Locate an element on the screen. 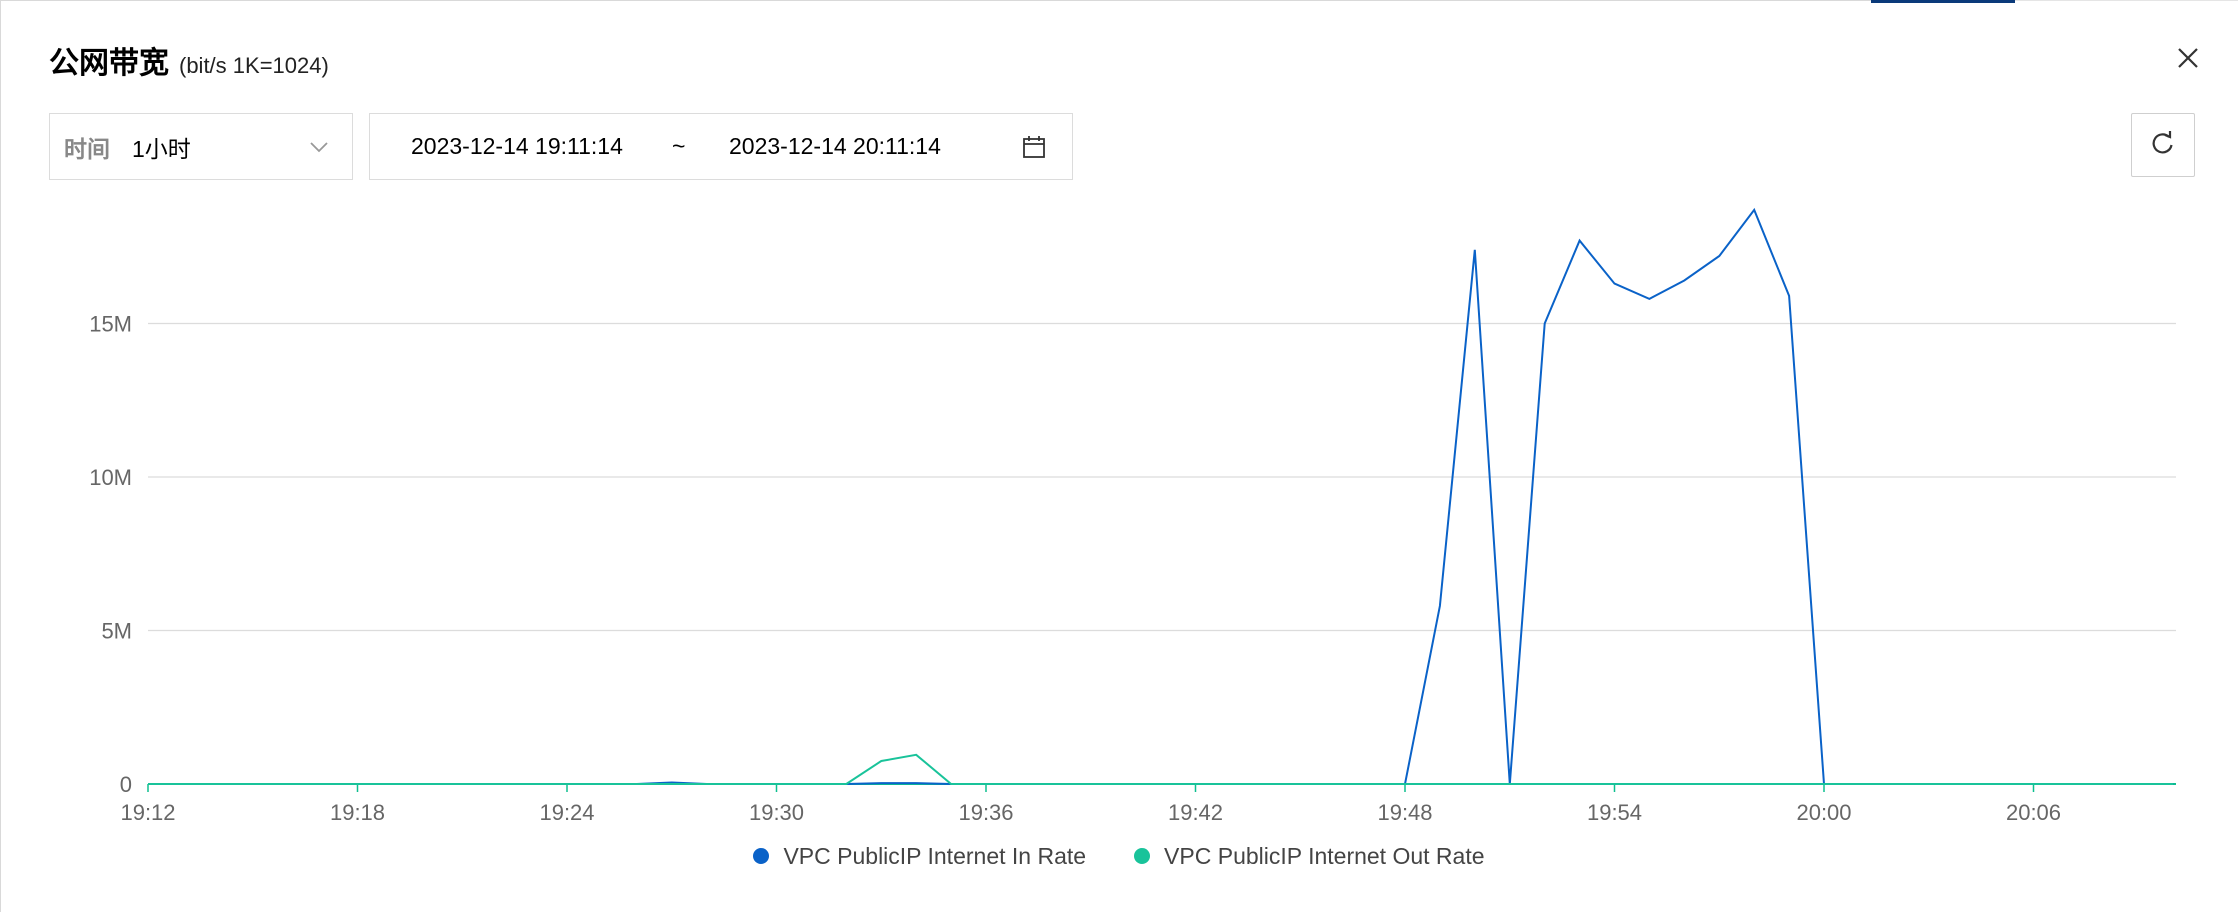  x-tick-label: 19:36 is located at coordinates (985, 812).